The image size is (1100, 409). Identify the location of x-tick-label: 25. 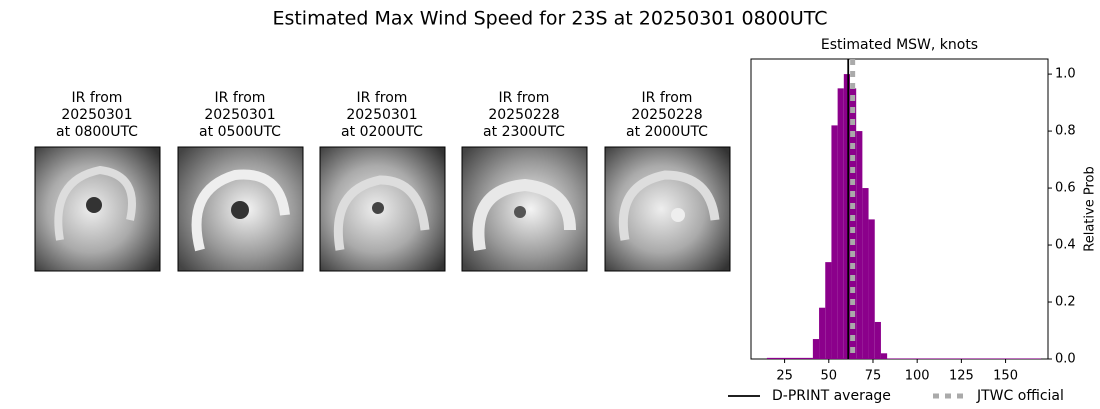
(784, 376).